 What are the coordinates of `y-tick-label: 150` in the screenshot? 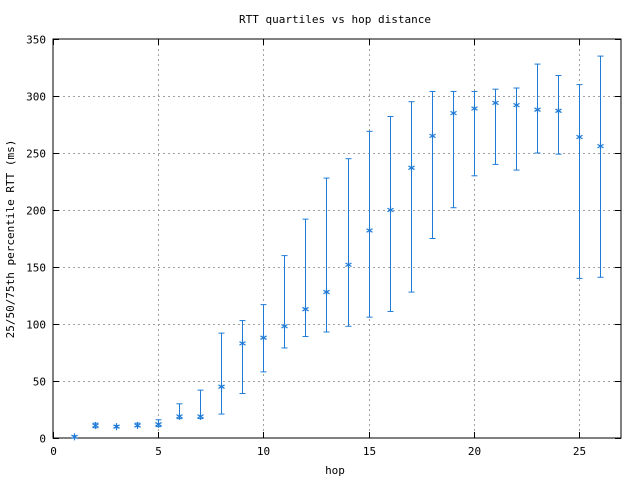 It's located at (36, 268).